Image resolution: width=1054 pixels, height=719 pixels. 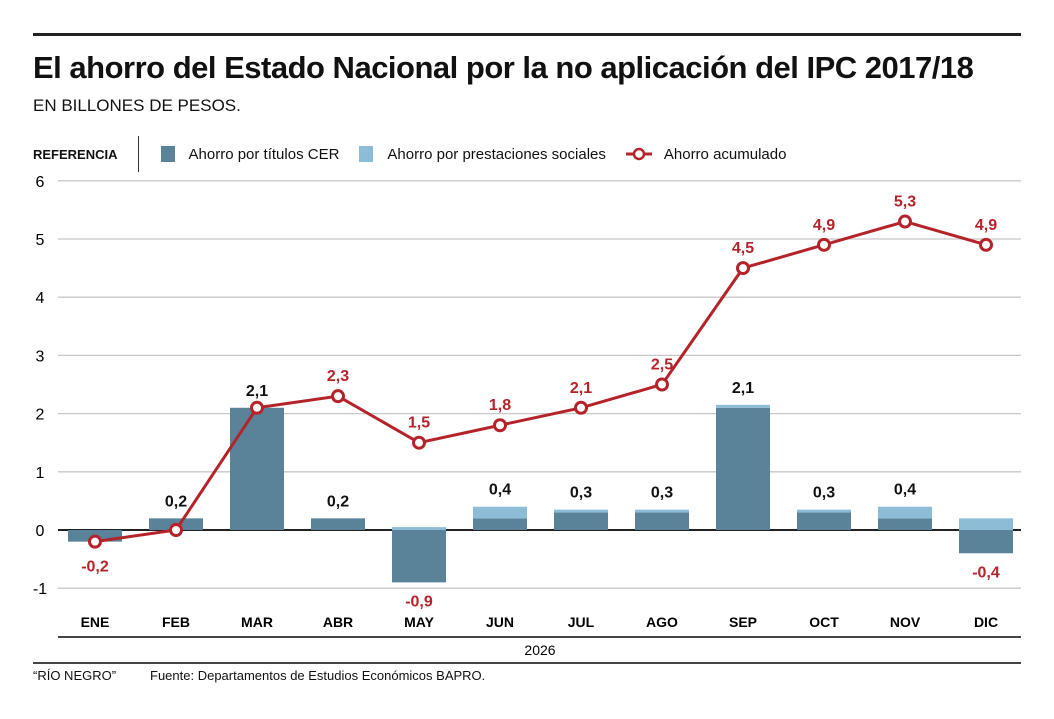 What do you see at coordinates (705, 154) in the screenshot?
I see `legend-item-acumulado: Ahorro acumulado` at bounding box center [705, 154].